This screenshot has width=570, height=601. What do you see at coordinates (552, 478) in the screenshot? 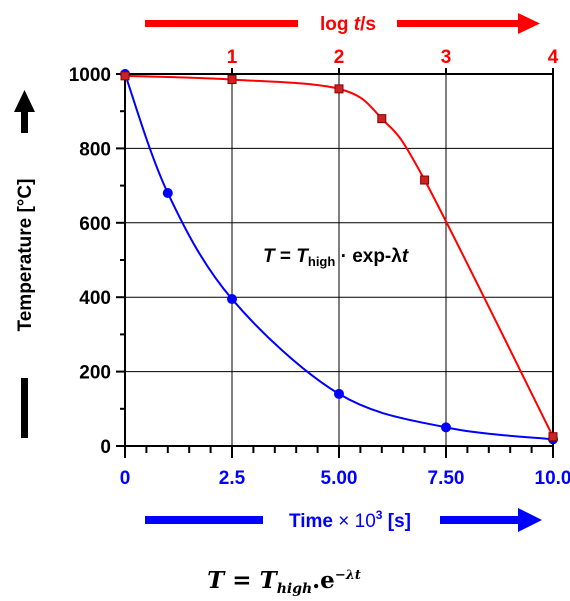
I see `x-bottom-tick-label: 10.0` at bounding box center [552, 478].